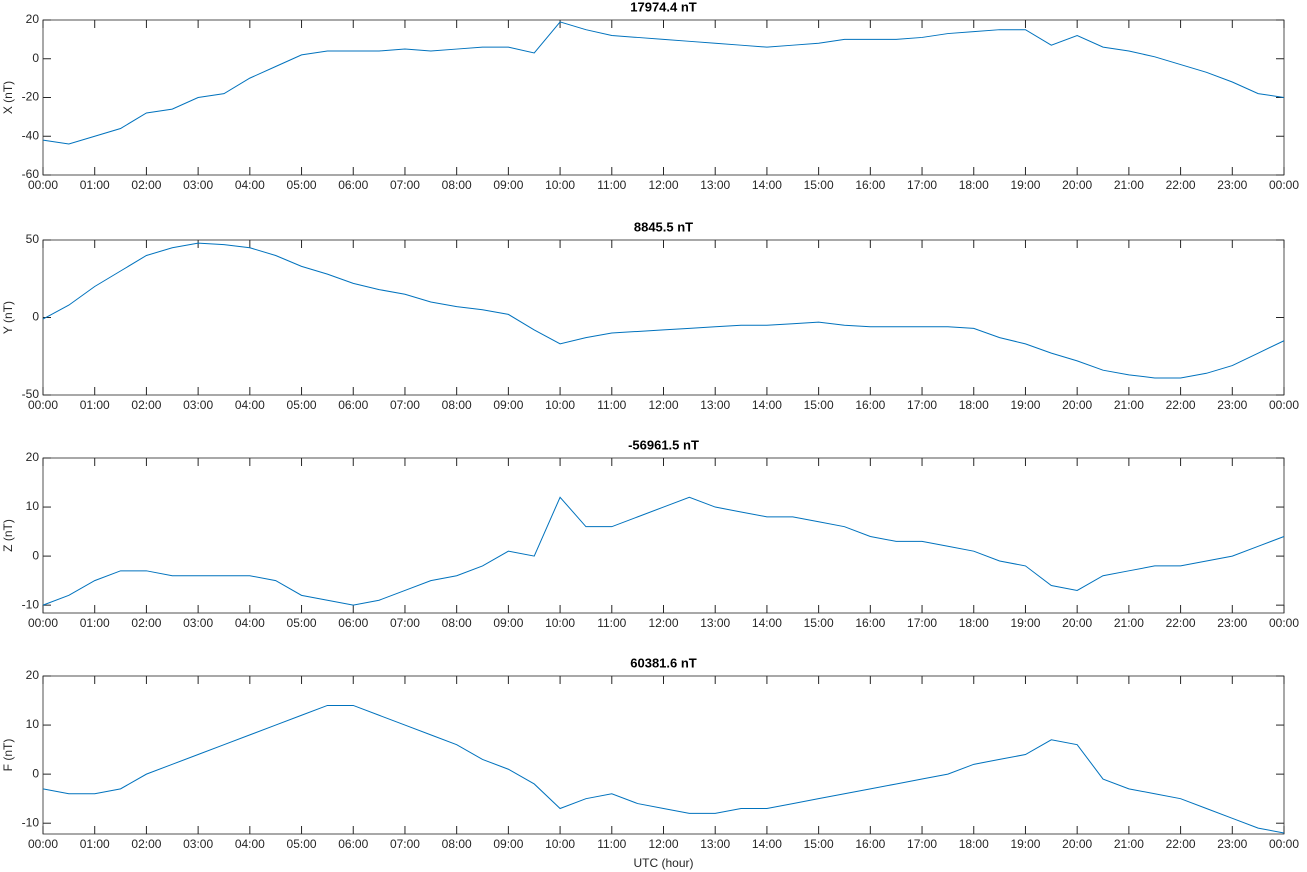  Describe the element at coordinates (31, 135) in the screenshot. I see `y-tick-label: -40` at that location.